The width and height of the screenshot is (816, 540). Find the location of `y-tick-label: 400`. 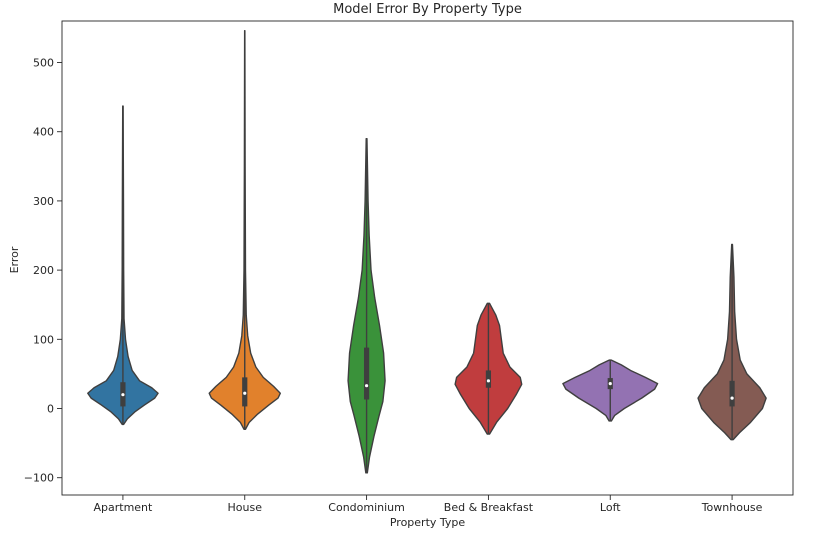

y-tick-label: 400 is located at coordinates (43, 132).